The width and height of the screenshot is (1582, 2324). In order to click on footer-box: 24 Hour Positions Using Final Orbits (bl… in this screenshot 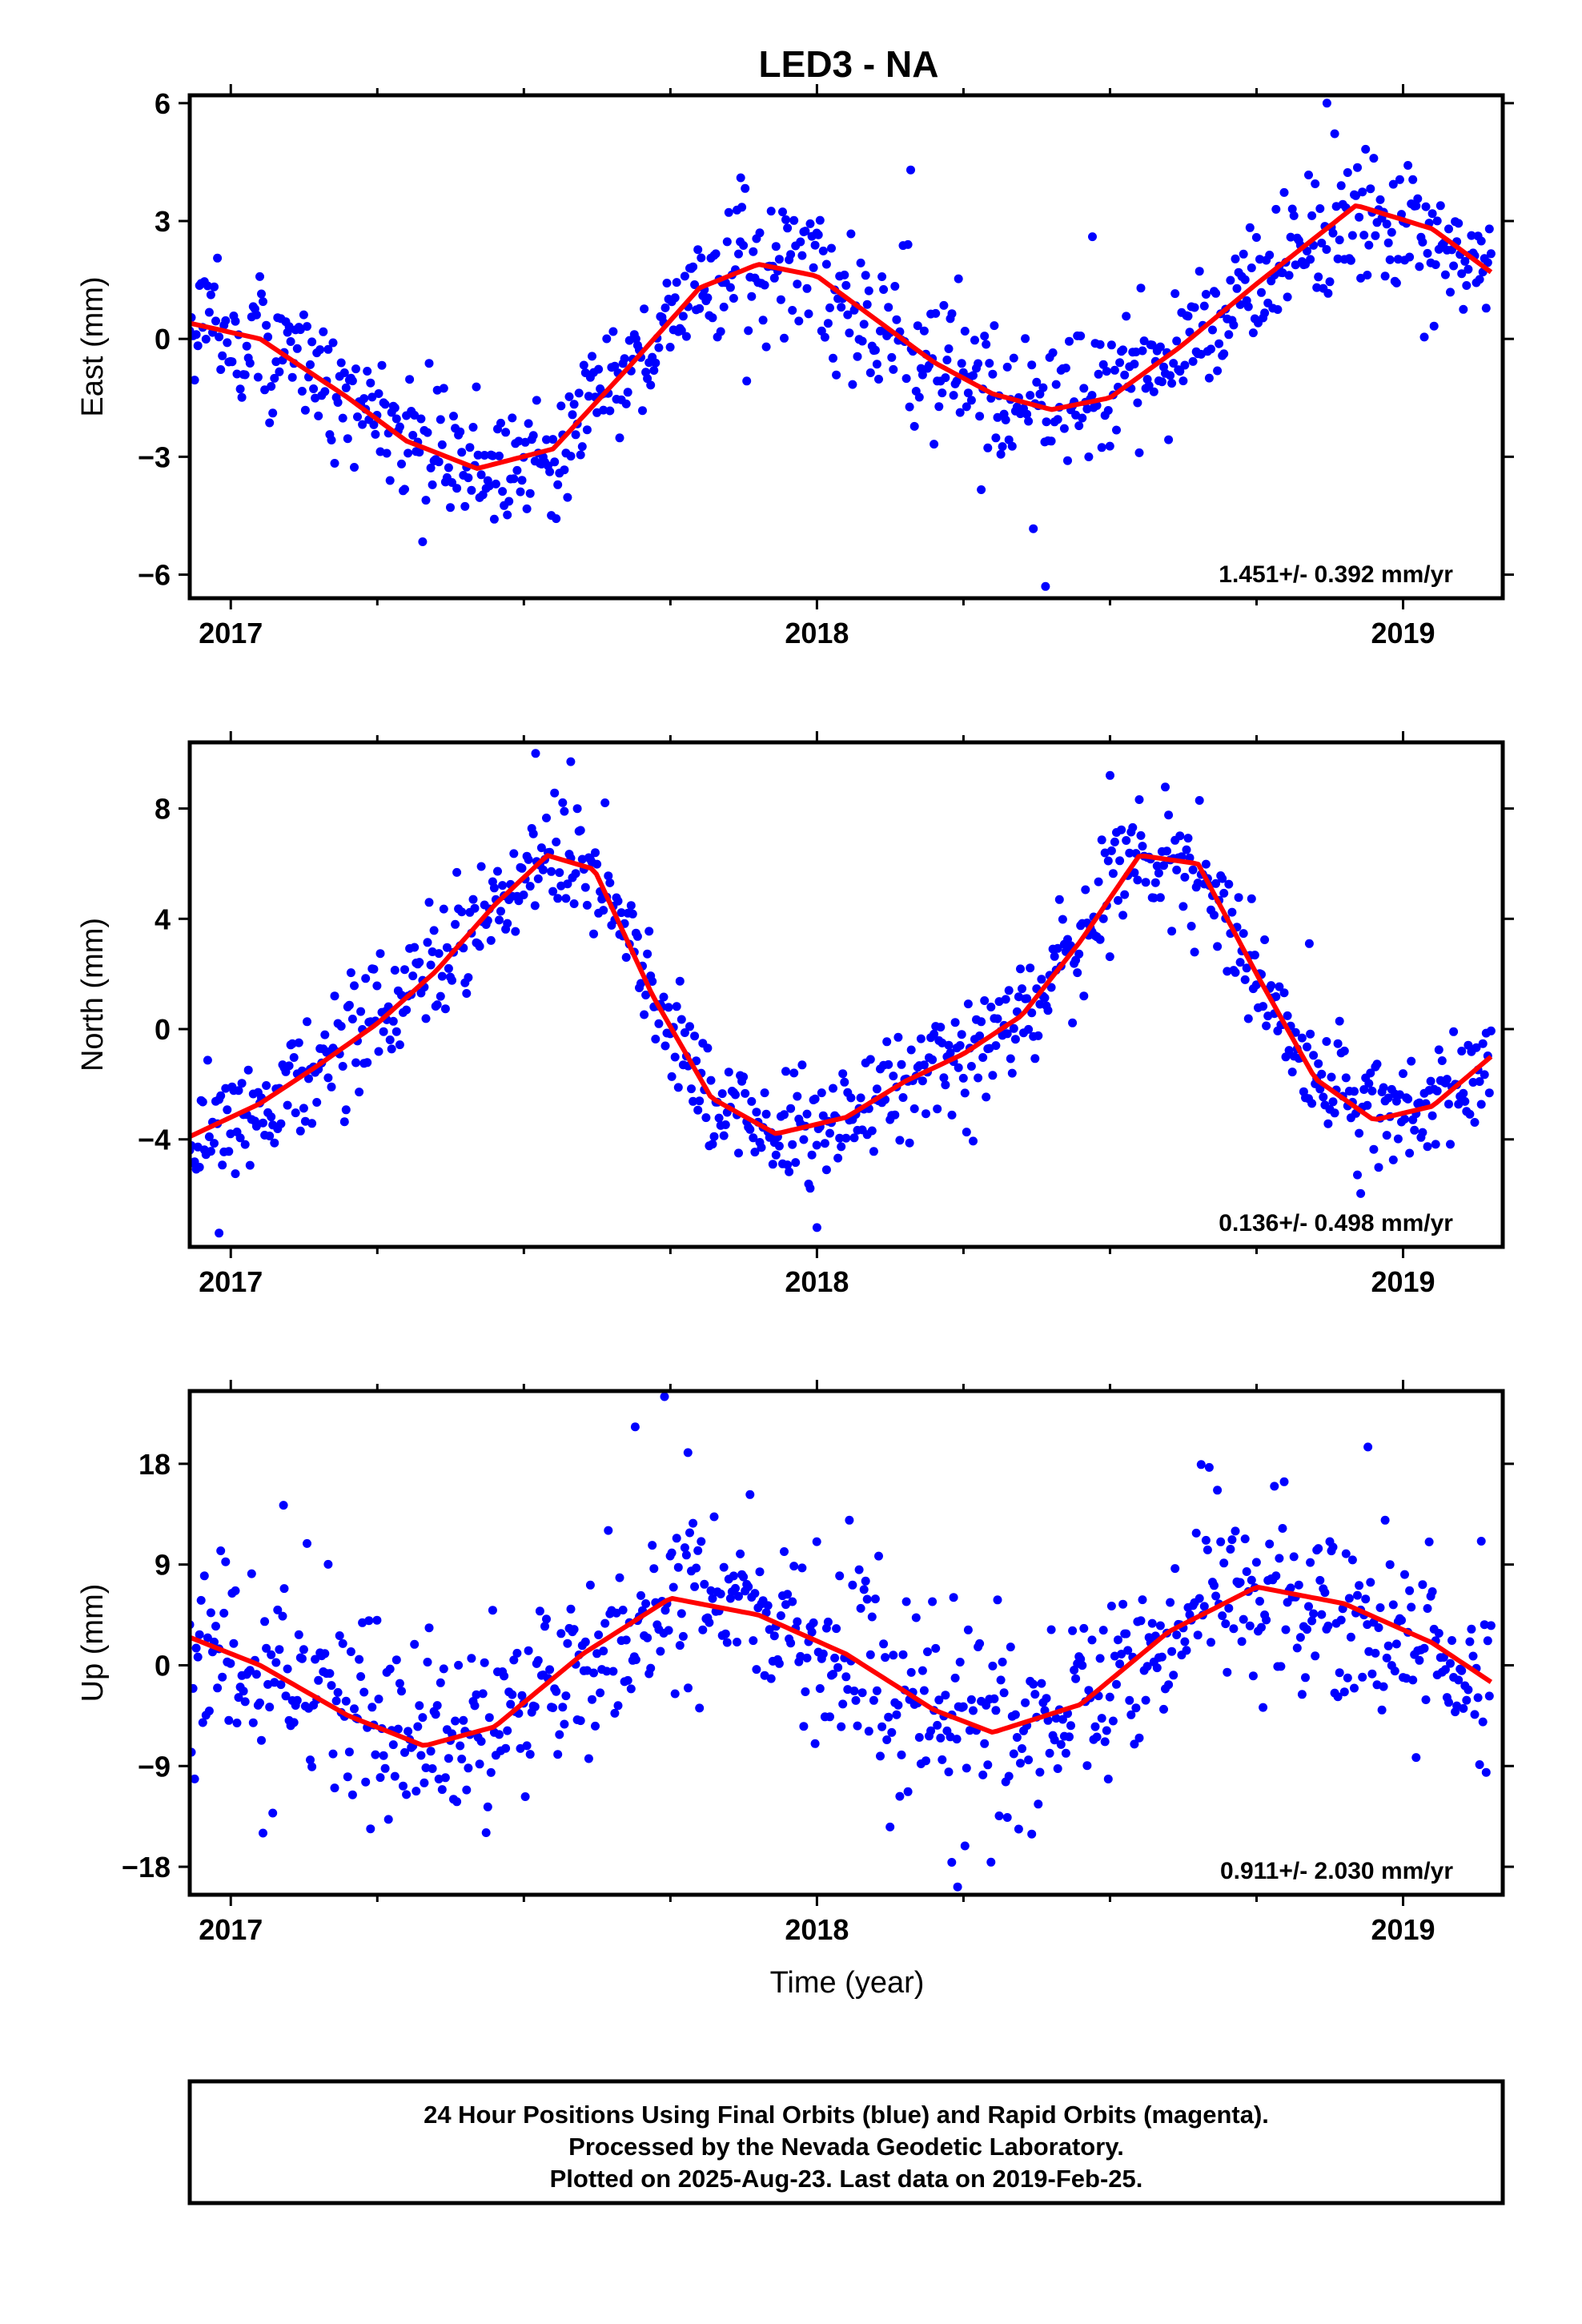, I will do `click(846, 2142)`.